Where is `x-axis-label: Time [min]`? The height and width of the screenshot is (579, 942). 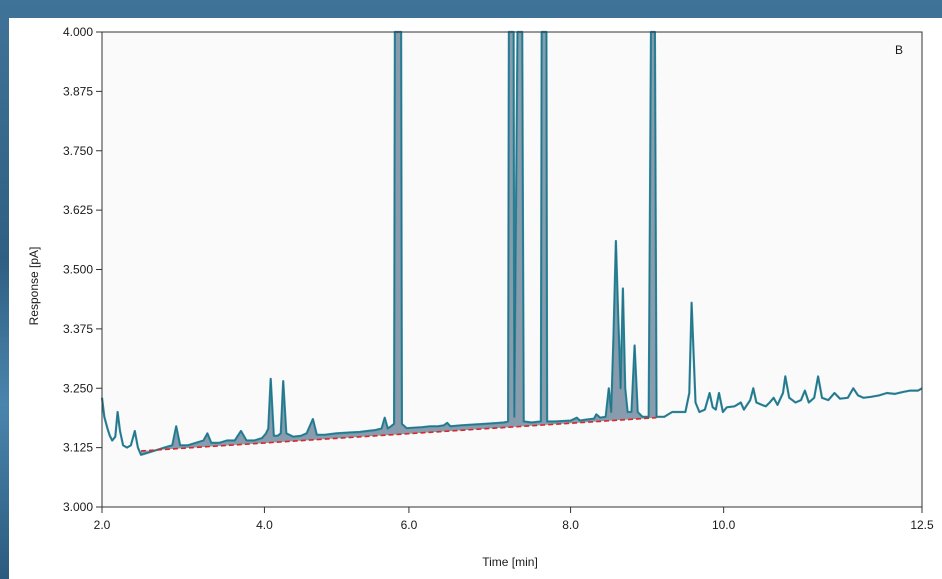
x-axis-label: Time [min] is located at coordinates (510, 562).